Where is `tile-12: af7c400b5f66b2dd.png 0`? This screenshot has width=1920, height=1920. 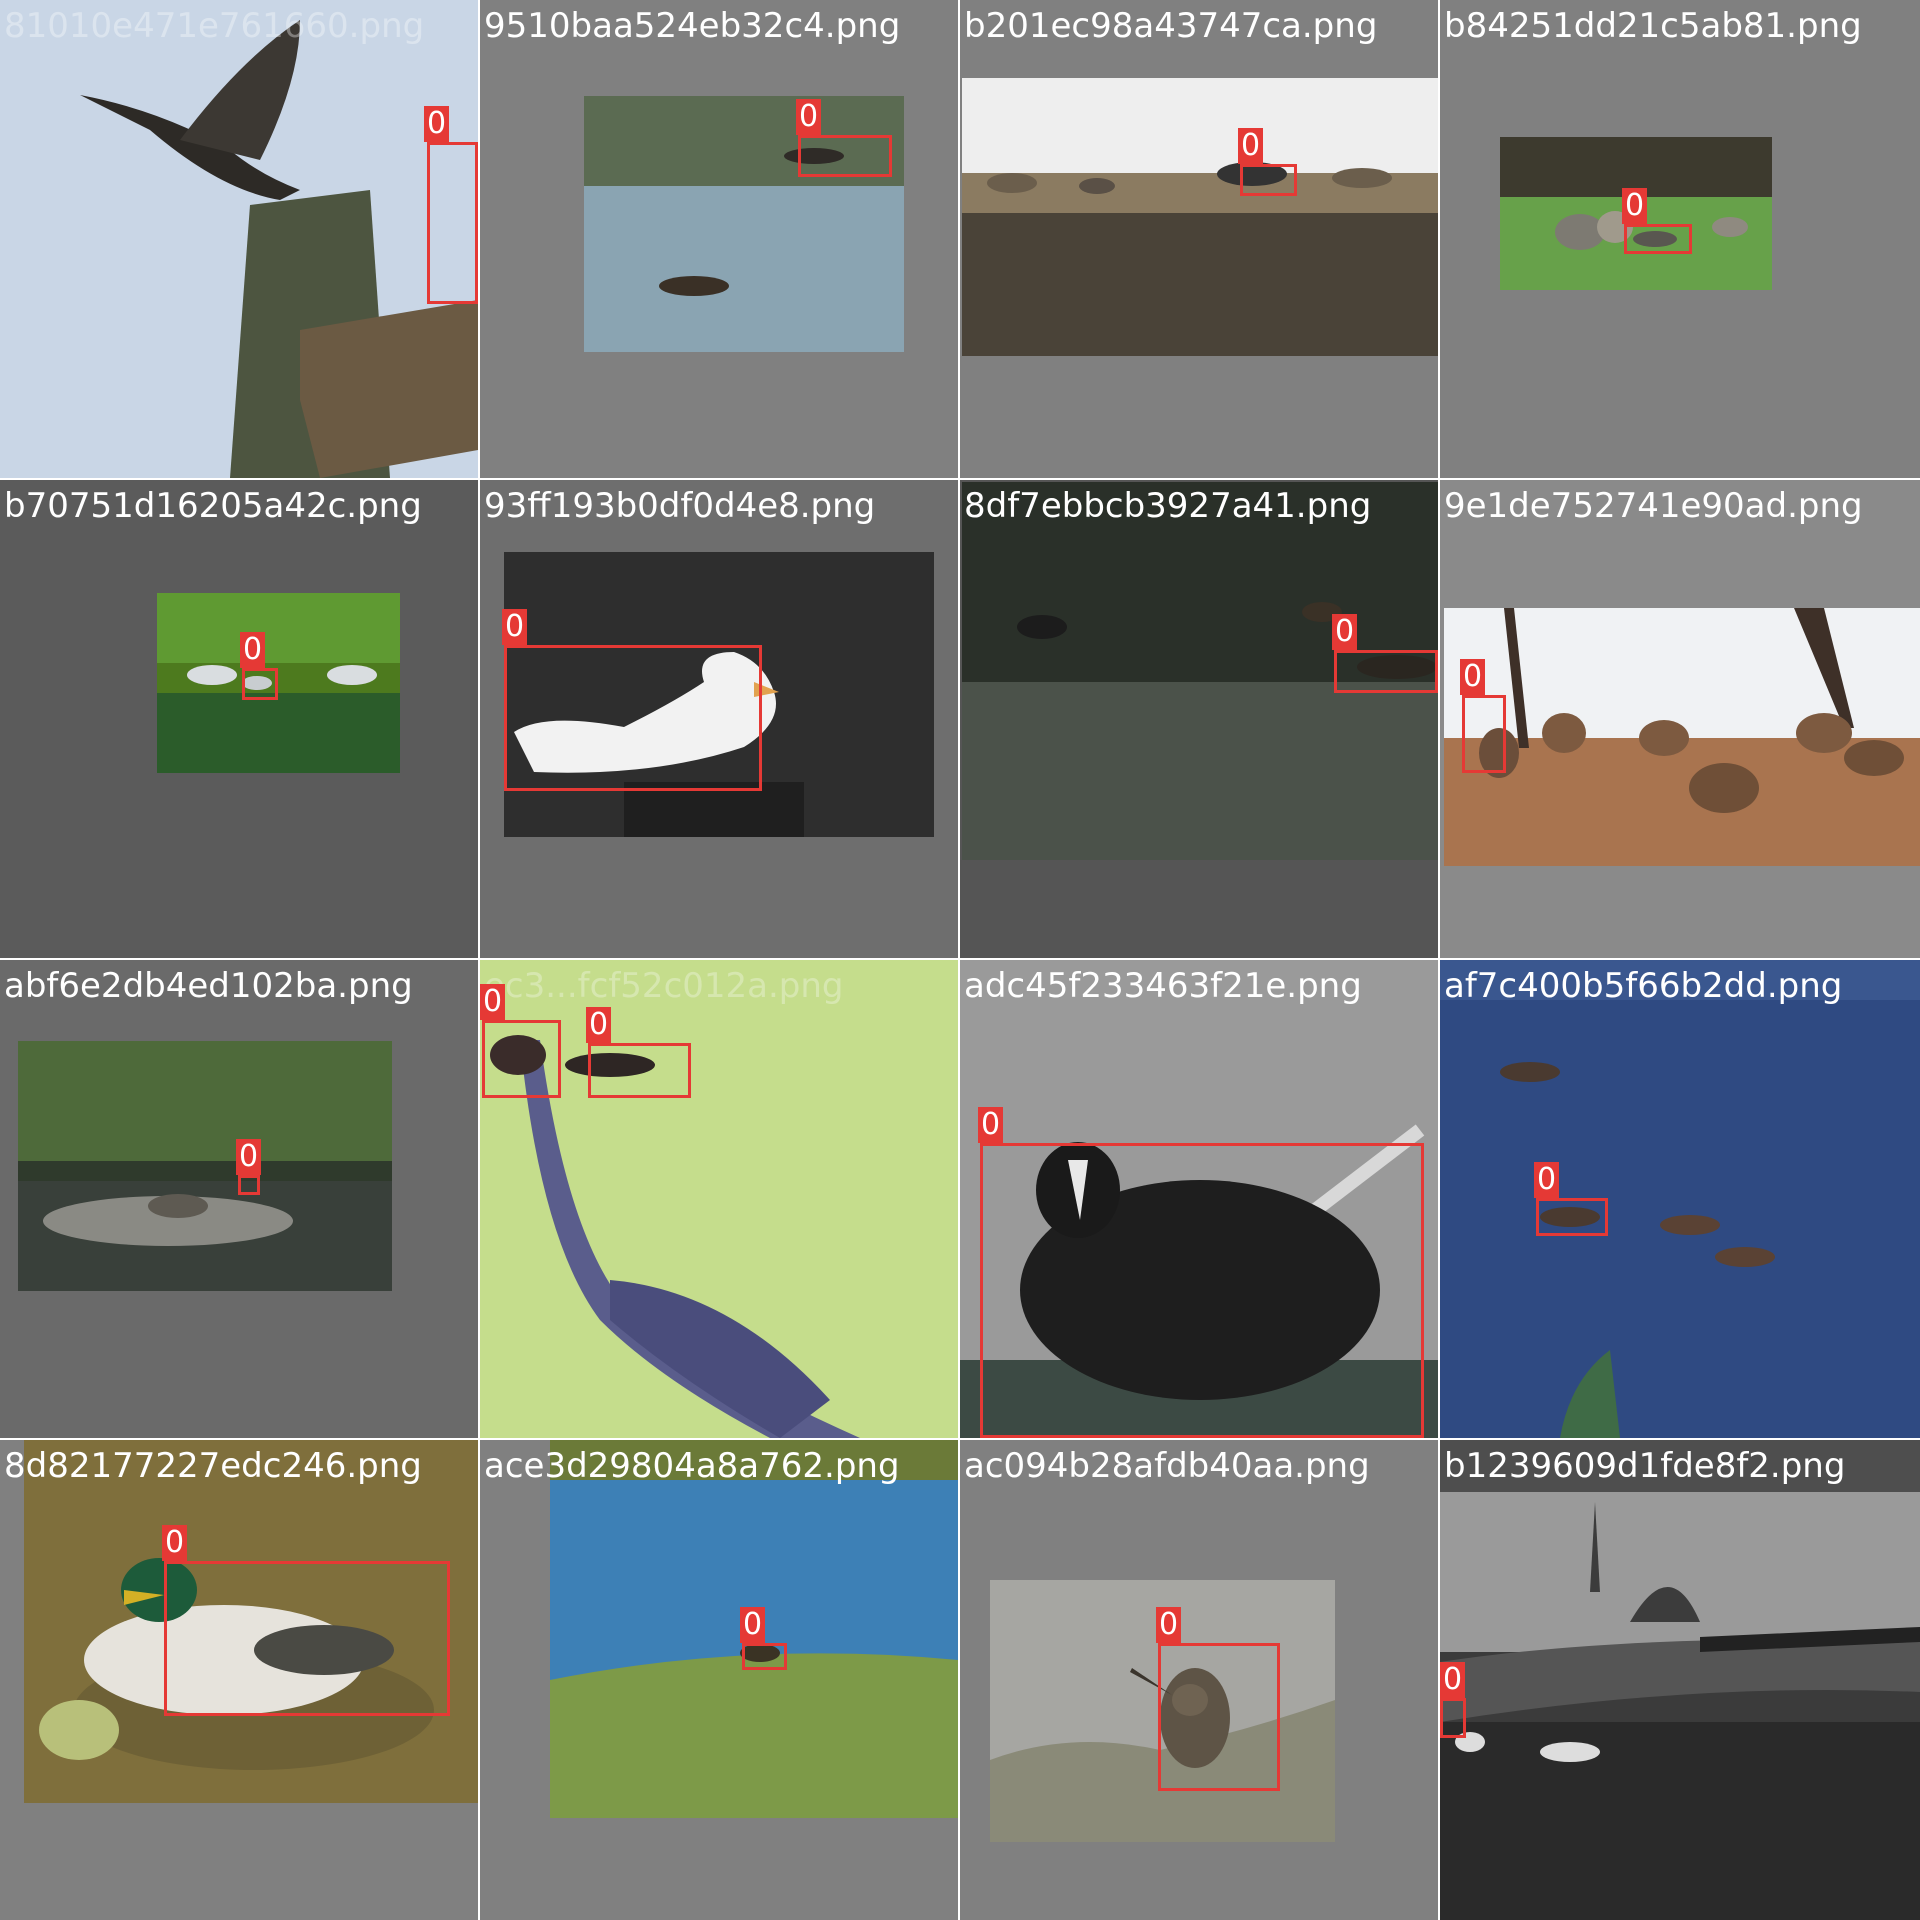 tile-12: af7c400b5f66b2dd.png 0 is located at coordinates (1680, 1199).